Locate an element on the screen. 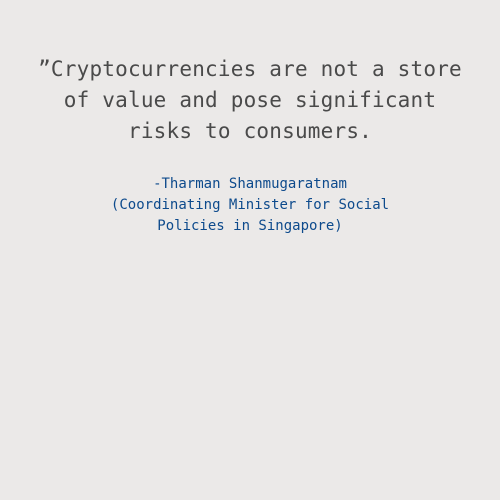 The height and width of the screenshot is (500, 500). attribution-title: Policies in Singapore) is located at coordinates (250, 226).